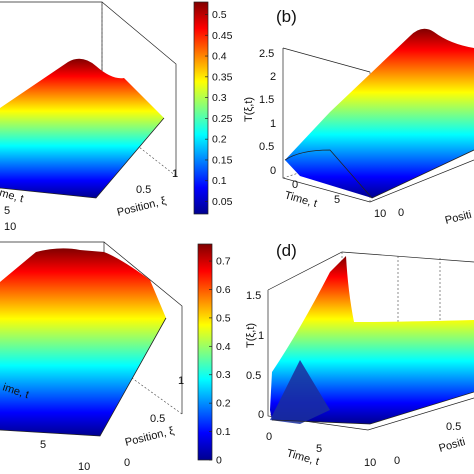 This screenshot has height=474, width=474. Describe the element at coordinates (261, 415) in the screenshot. I see `panel-d-ztick-0: 0` at that location.